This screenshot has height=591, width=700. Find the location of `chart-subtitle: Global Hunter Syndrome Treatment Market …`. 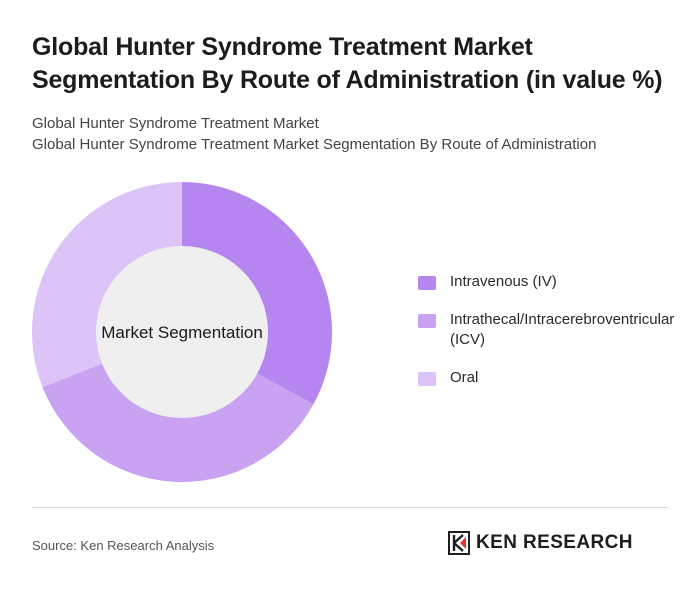

chart-subtitle: Global Hunter Syndrome Treatment Market … is located at coordinates (357, 134).